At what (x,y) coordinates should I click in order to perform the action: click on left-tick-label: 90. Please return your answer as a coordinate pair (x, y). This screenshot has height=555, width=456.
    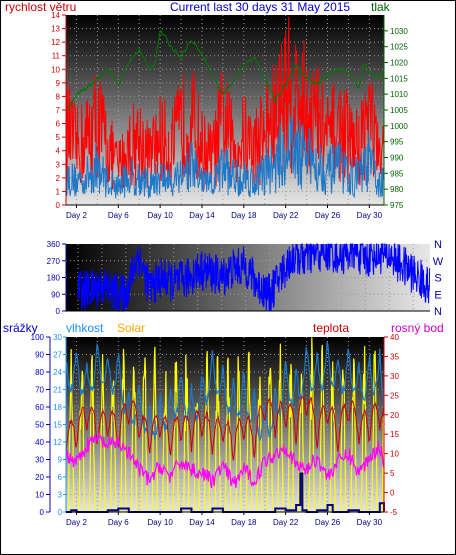
    Looking at the image, I should click on (55, 294).